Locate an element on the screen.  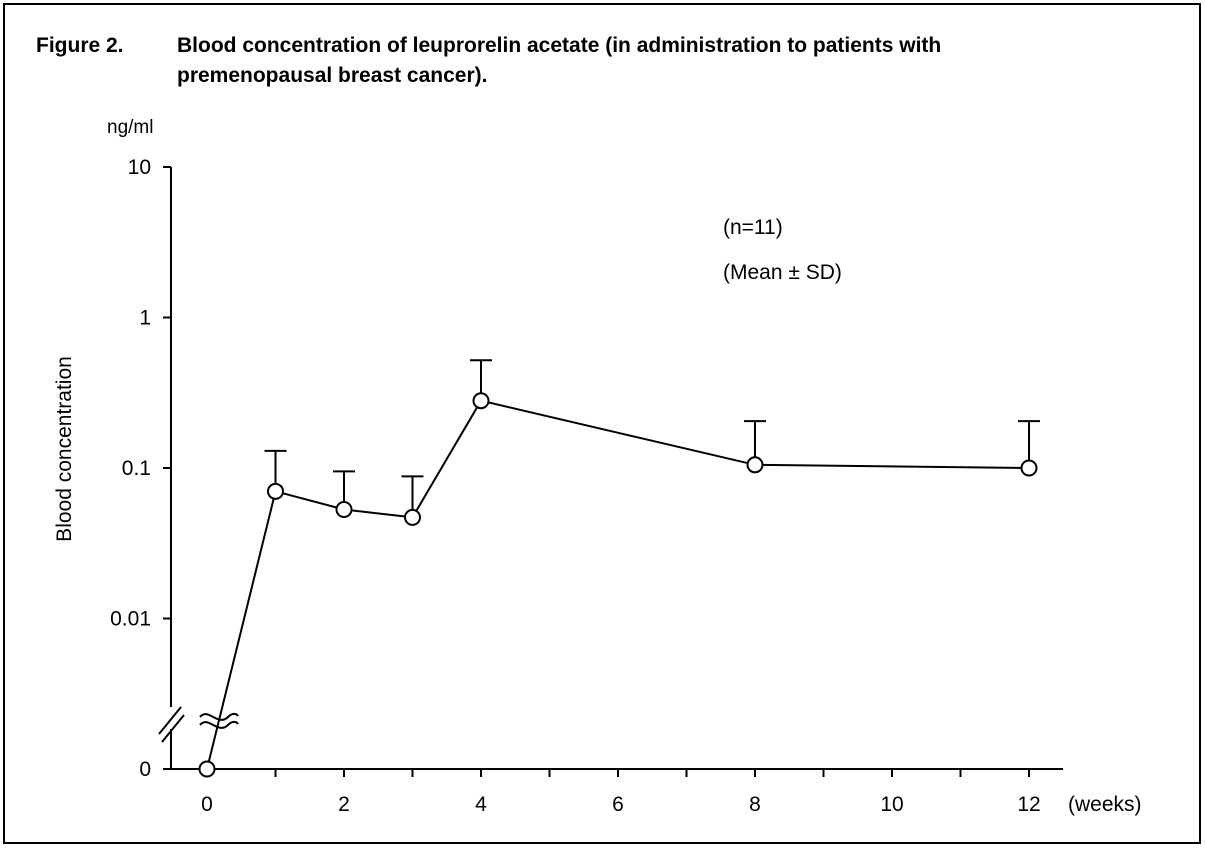
x-tick-label: 12 is located at coordinates (1028, 804).